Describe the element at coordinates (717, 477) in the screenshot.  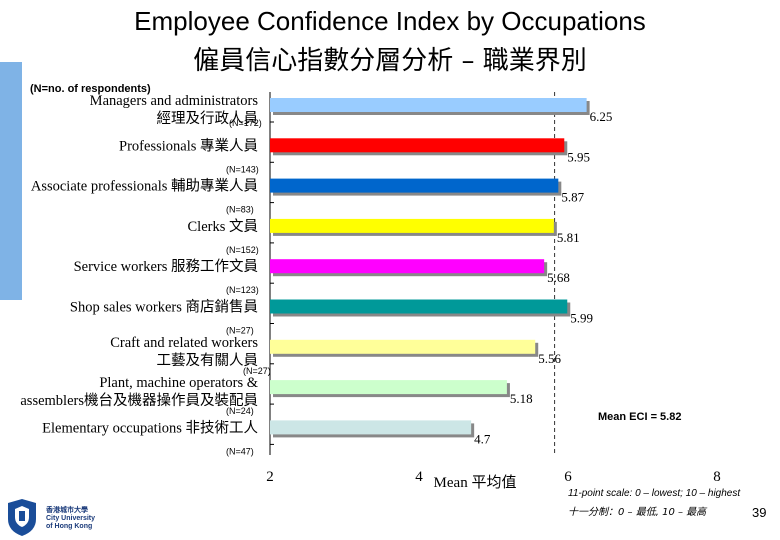
I see `x-tick-label: 8` at that location.